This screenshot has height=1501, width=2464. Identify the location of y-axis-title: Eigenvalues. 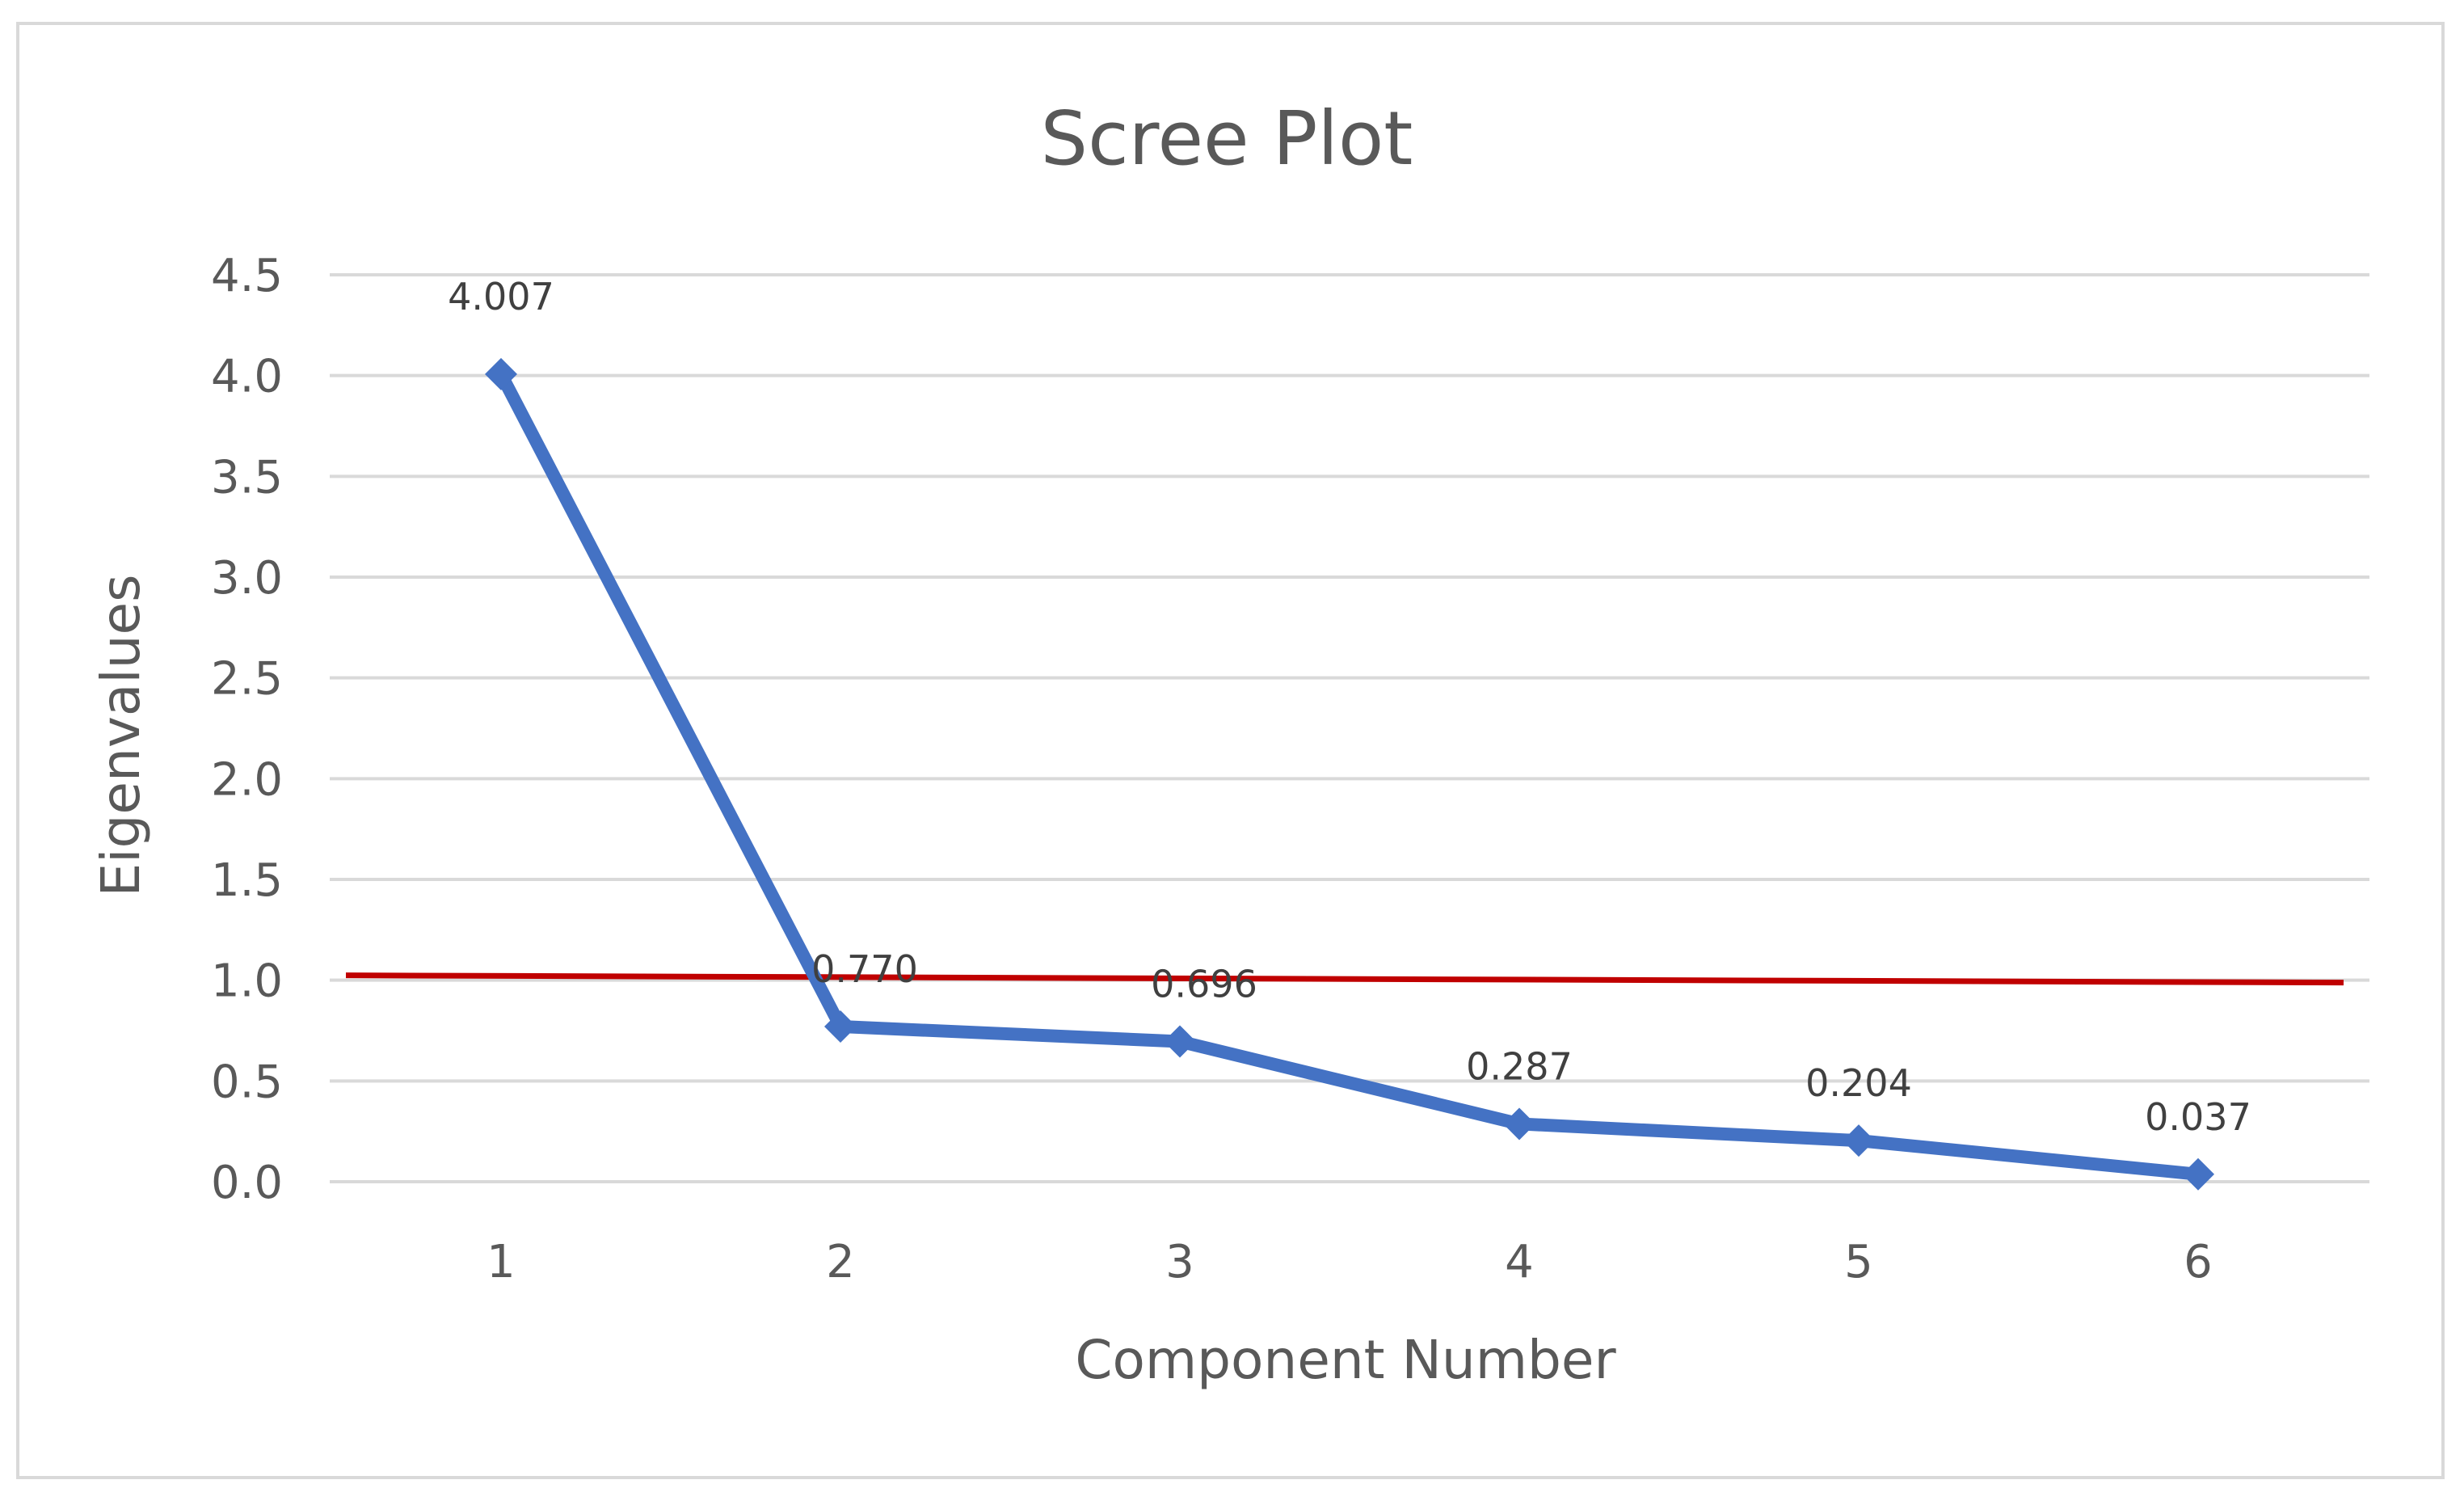
(121, 735).